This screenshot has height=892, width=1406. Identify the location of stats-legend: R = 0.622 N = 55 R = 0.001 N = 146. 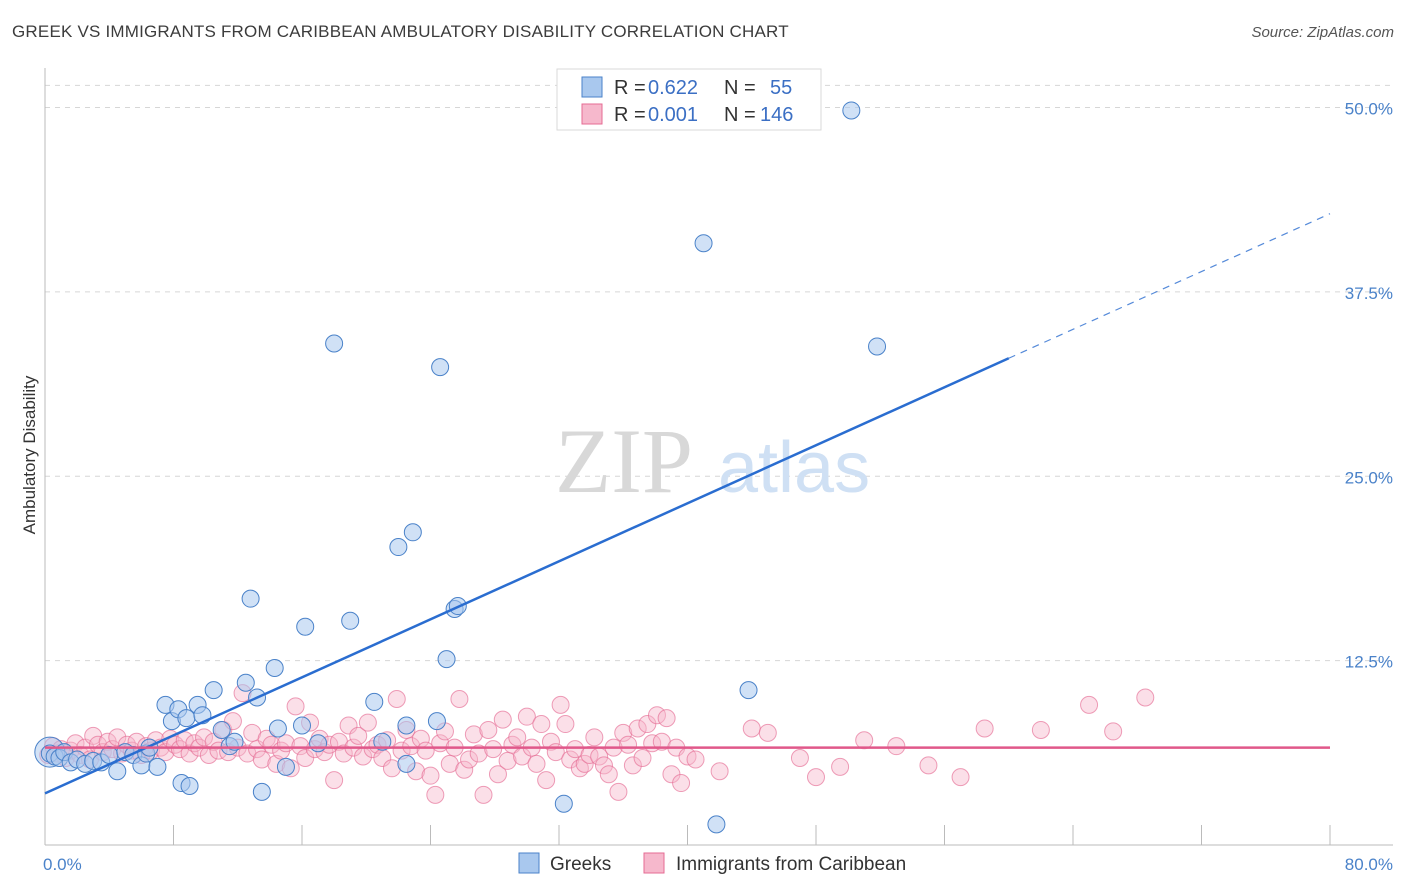
(689, 99).